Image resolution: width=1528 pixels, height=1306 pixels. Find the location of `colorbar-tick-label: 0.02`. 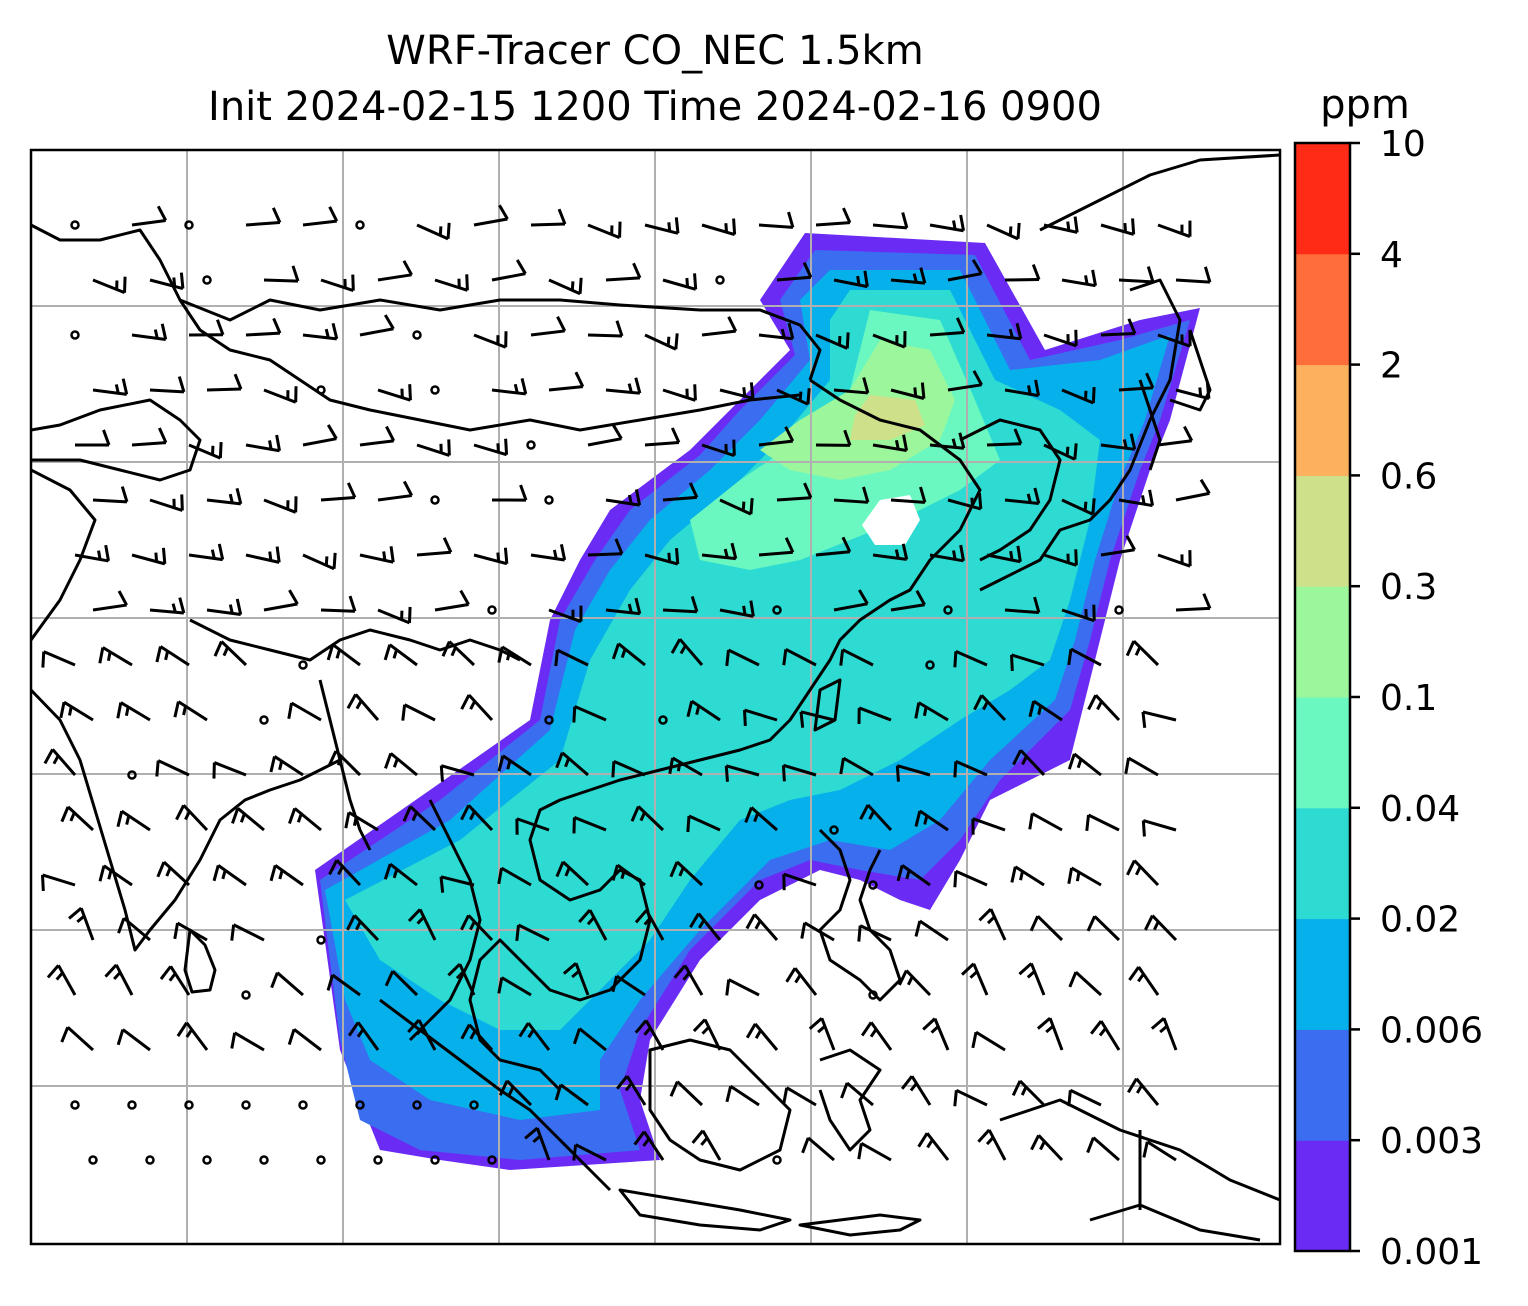

colorbar-tick-label: 0.02 is located at coordinates (1420, 920).